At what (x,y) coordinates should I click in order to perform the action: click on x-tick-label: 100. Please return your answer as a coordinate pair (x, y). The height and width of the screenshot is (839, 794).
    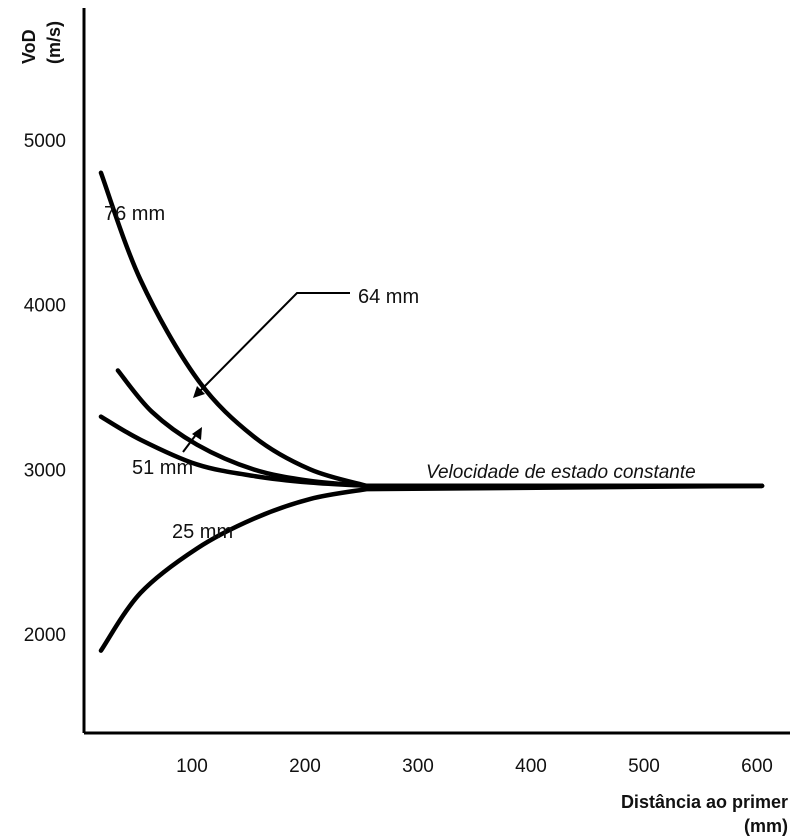
    Looking at the image, I should click on (192, 766).